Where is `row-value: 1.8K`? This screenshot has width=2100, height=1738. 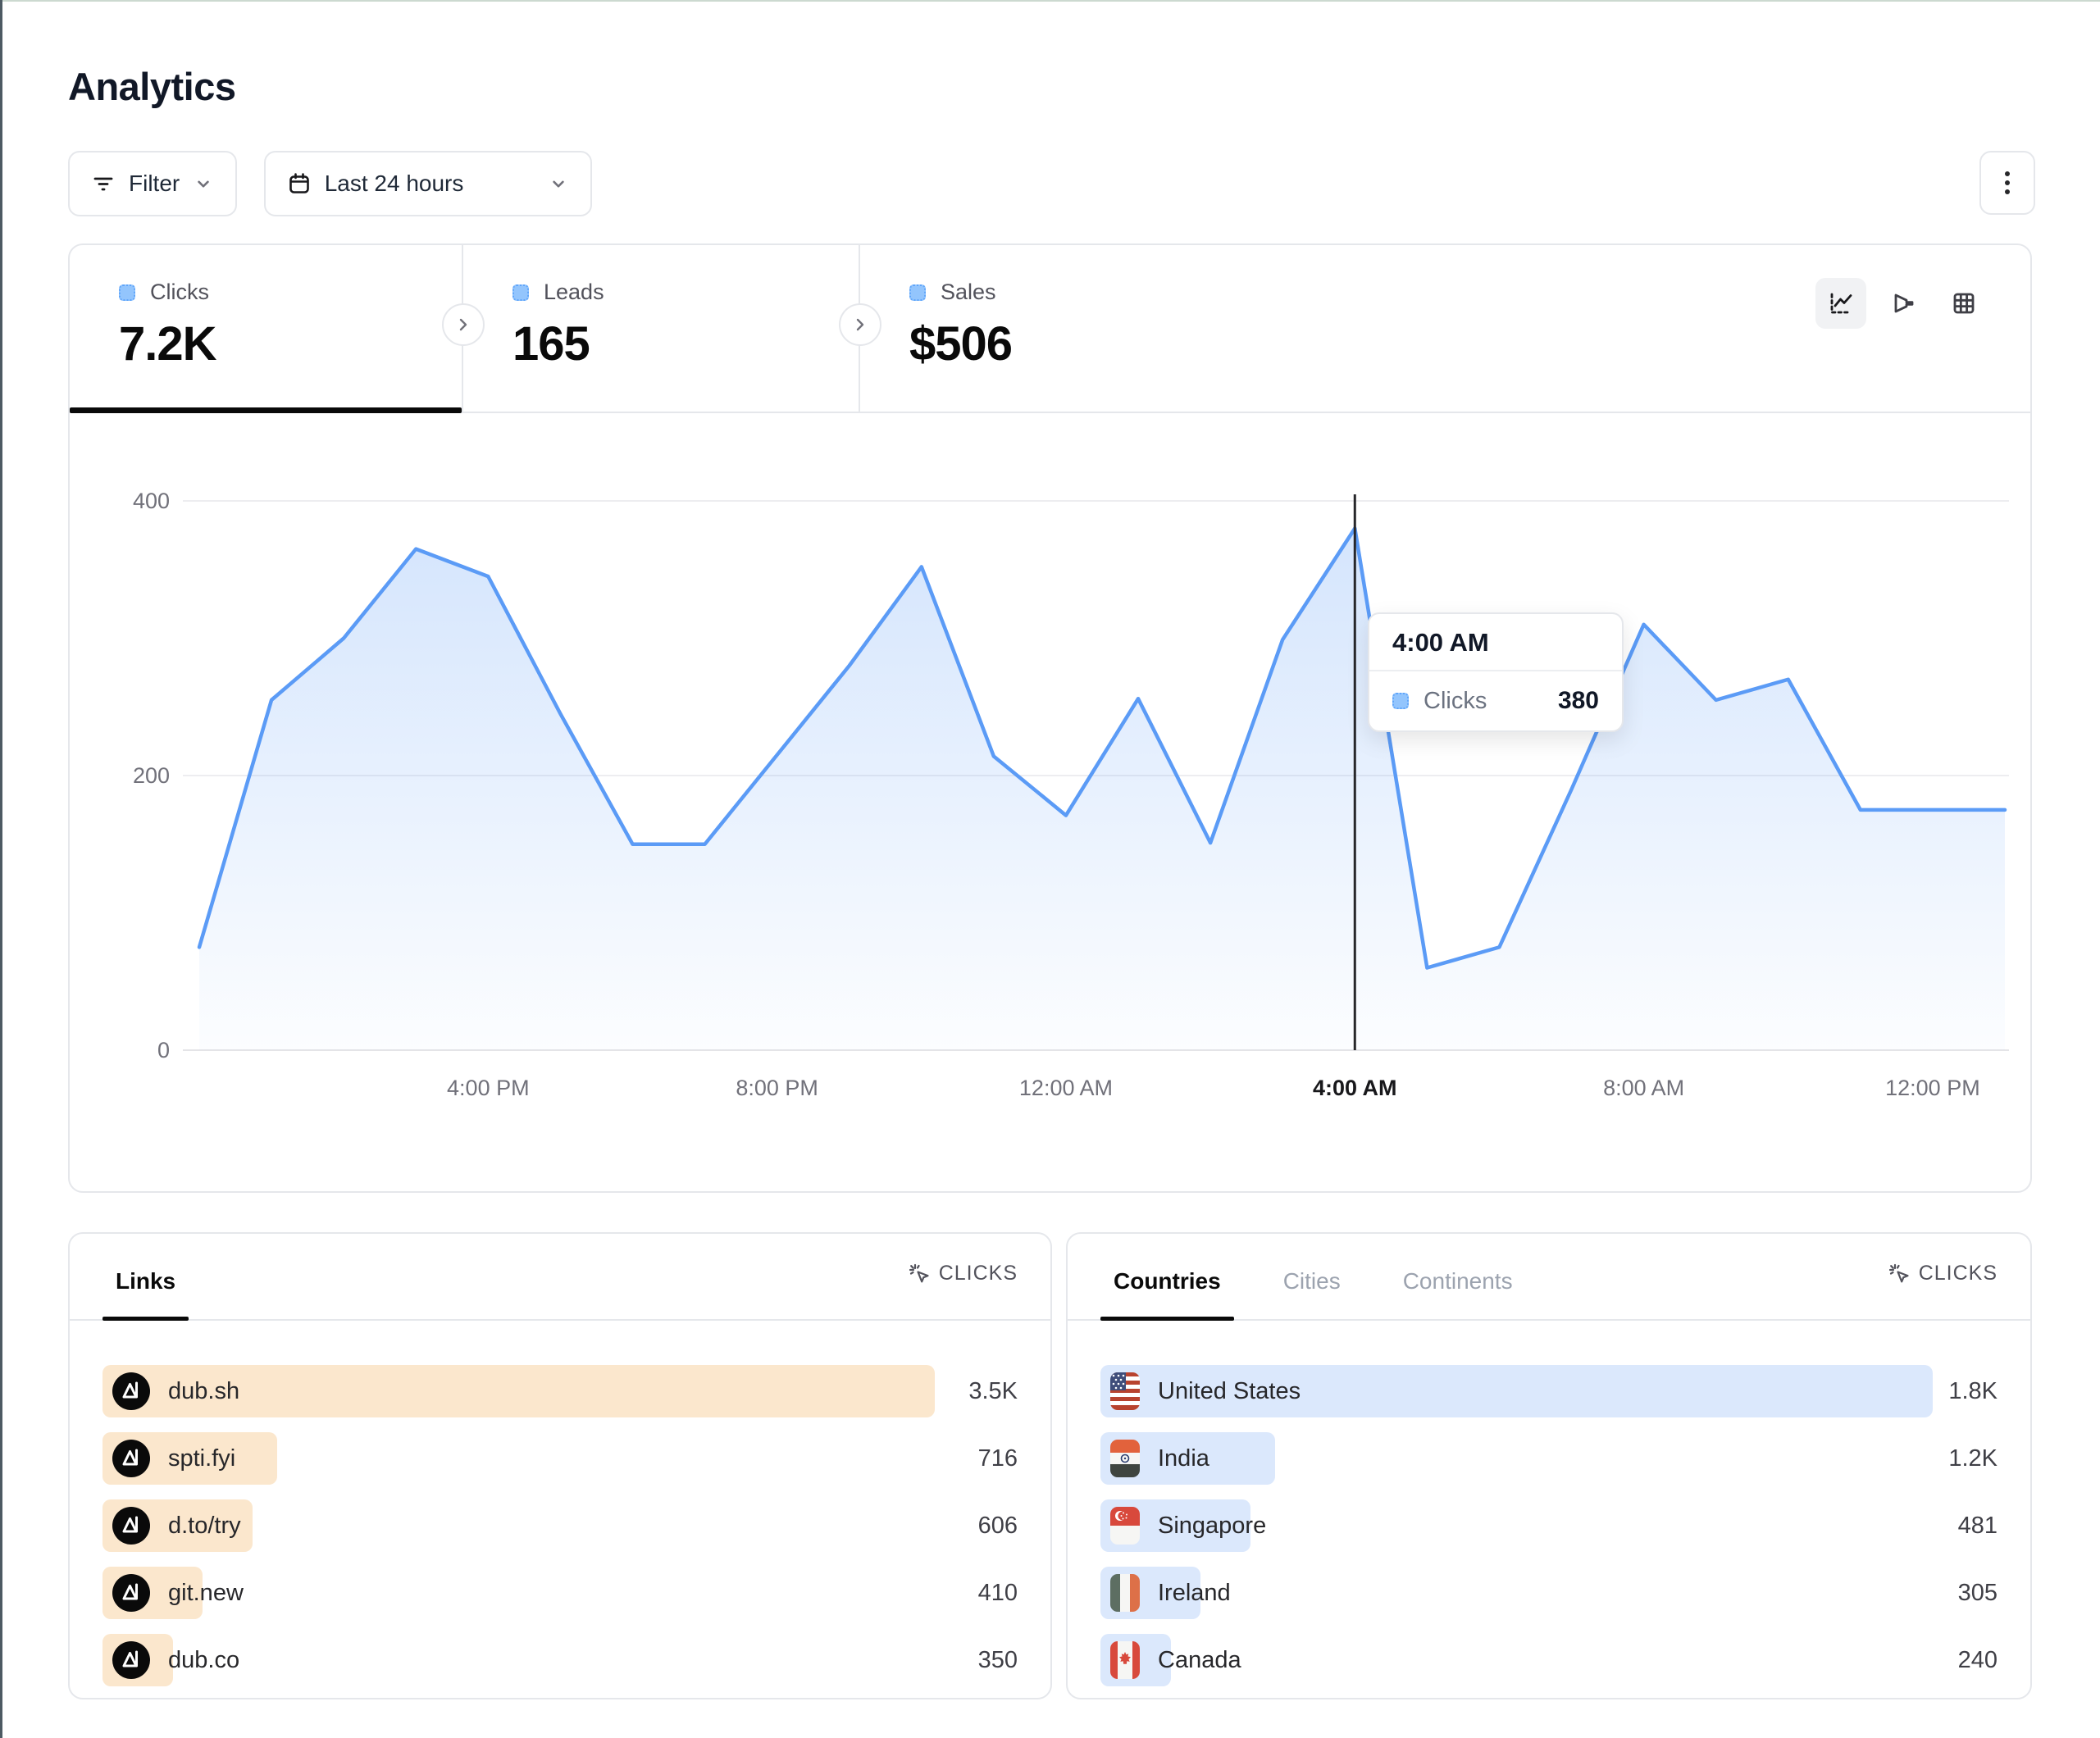 row-value: 1.8K is located at coordinates (1973, 1390).